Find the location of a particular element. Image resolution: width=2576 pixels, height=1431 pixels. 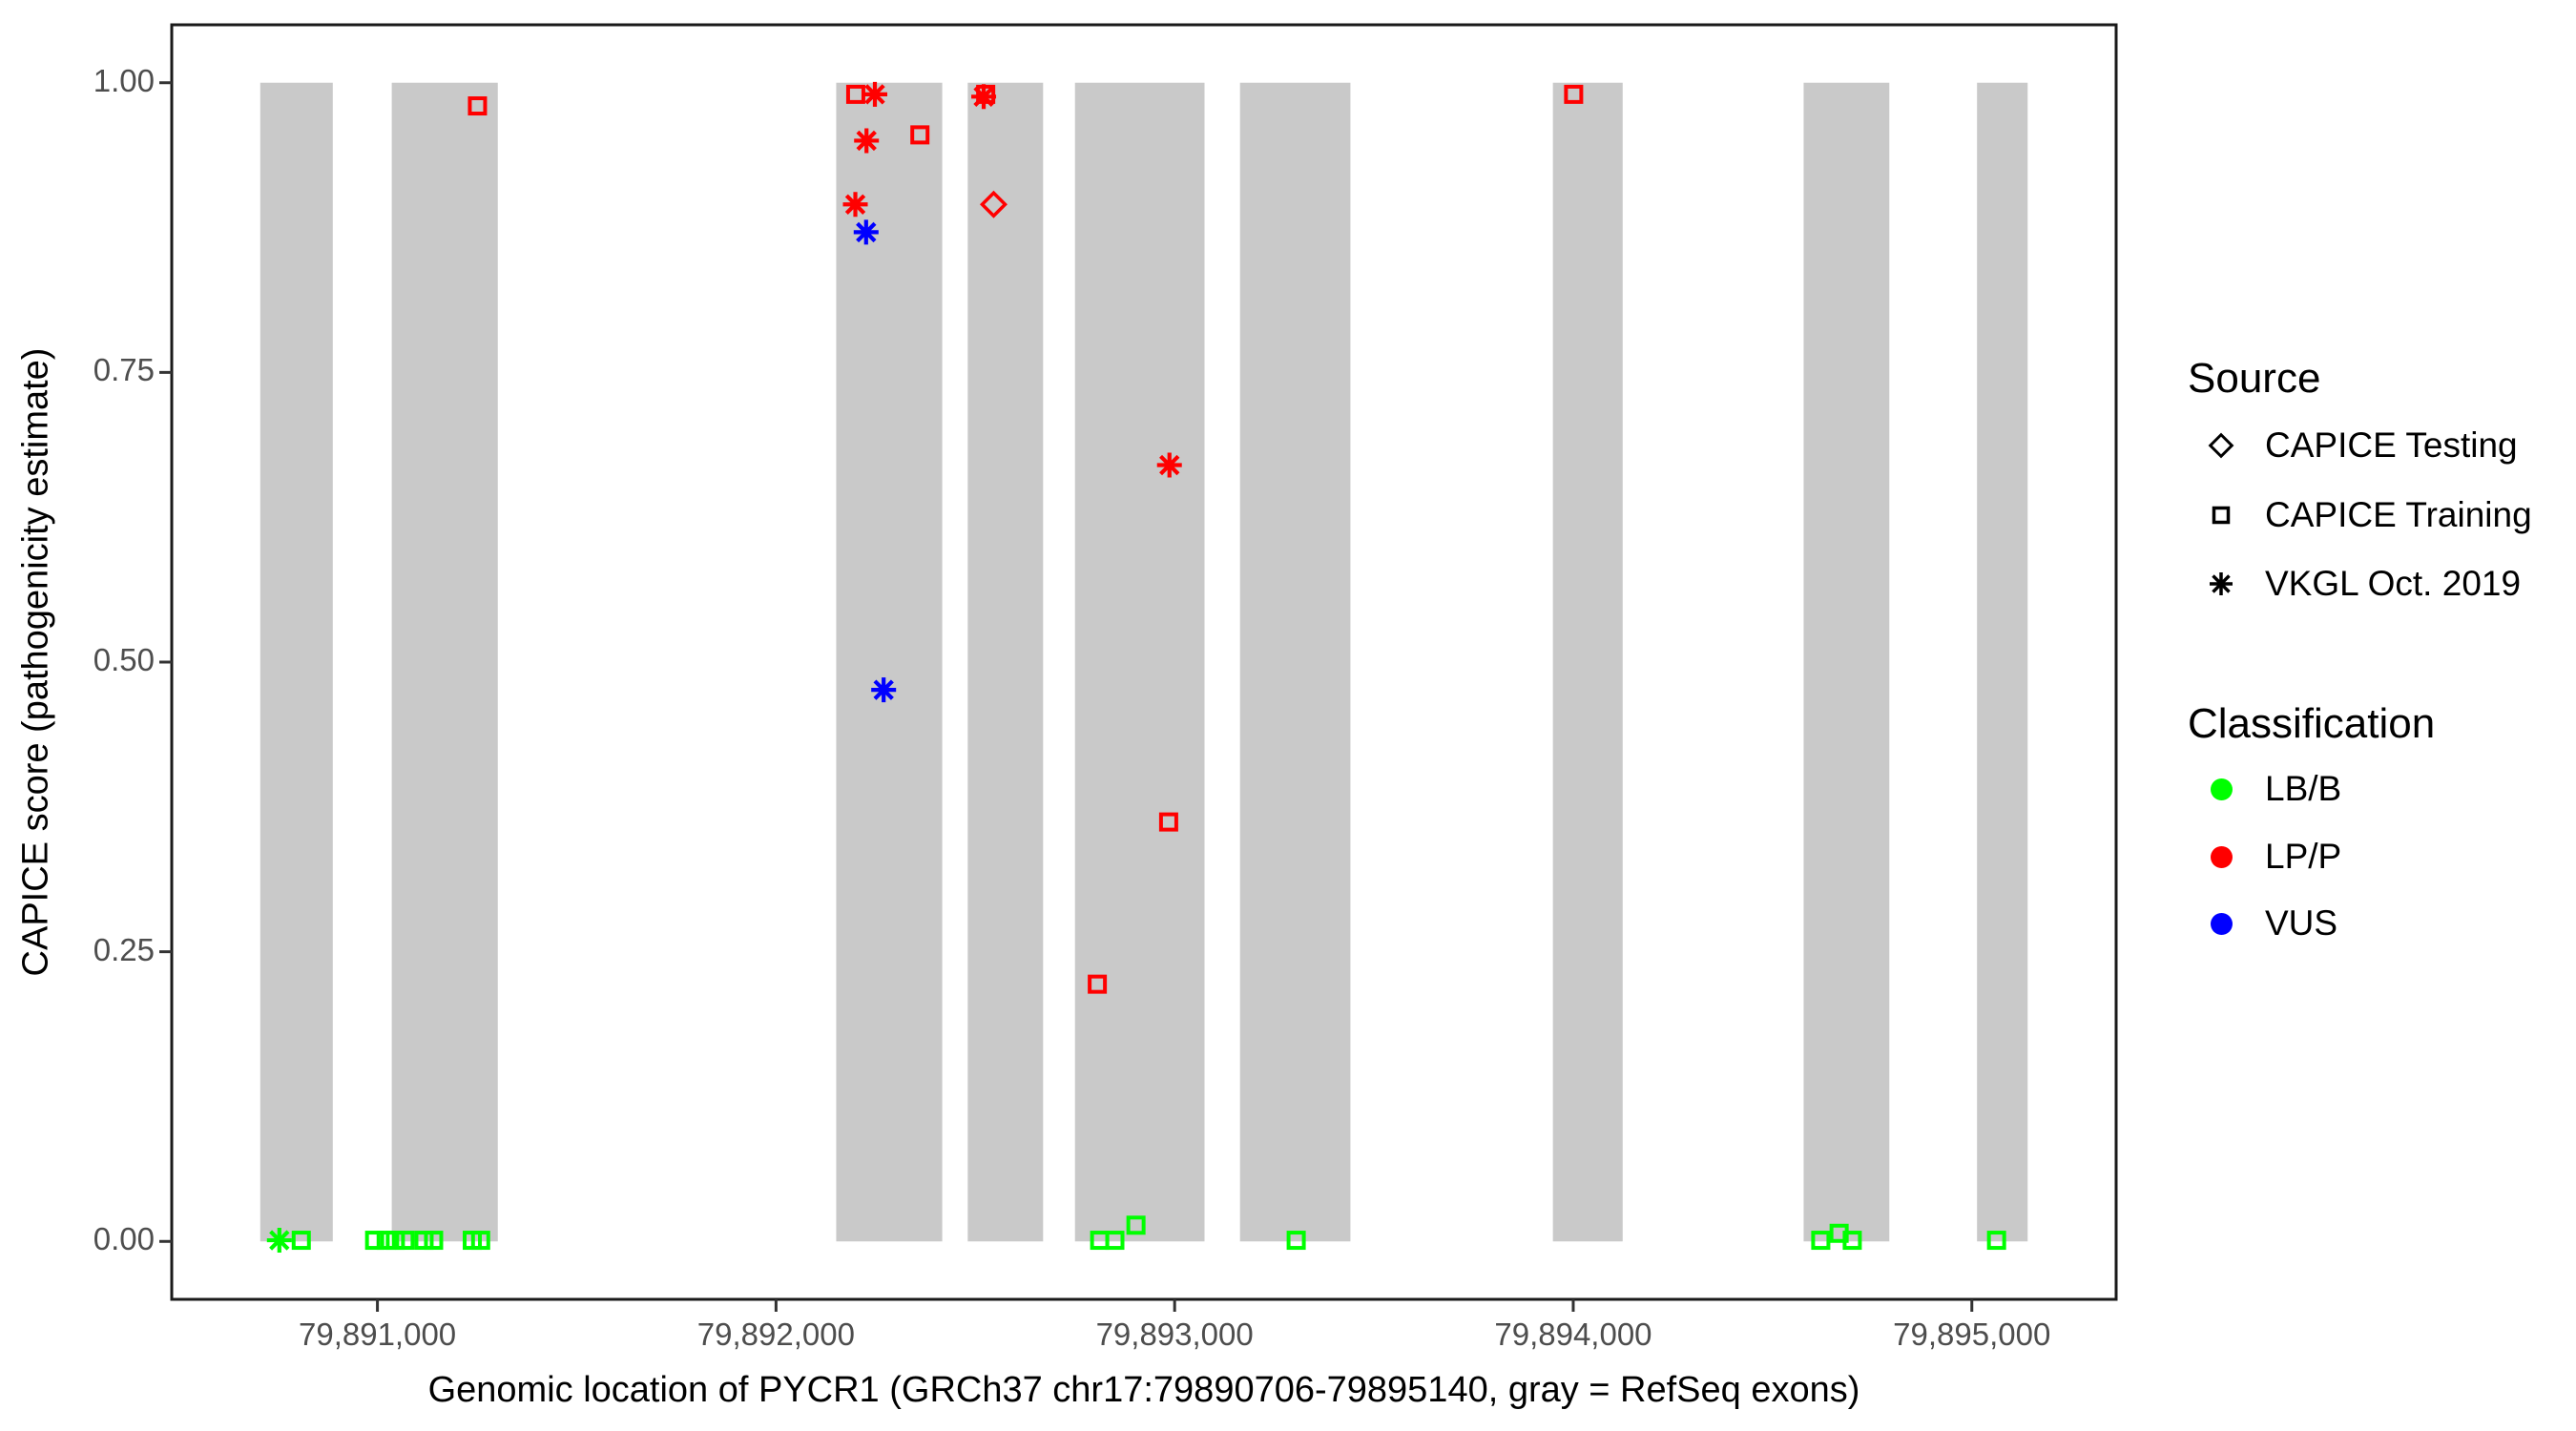

green-dot-icon is located at coordinates (2221, 789).